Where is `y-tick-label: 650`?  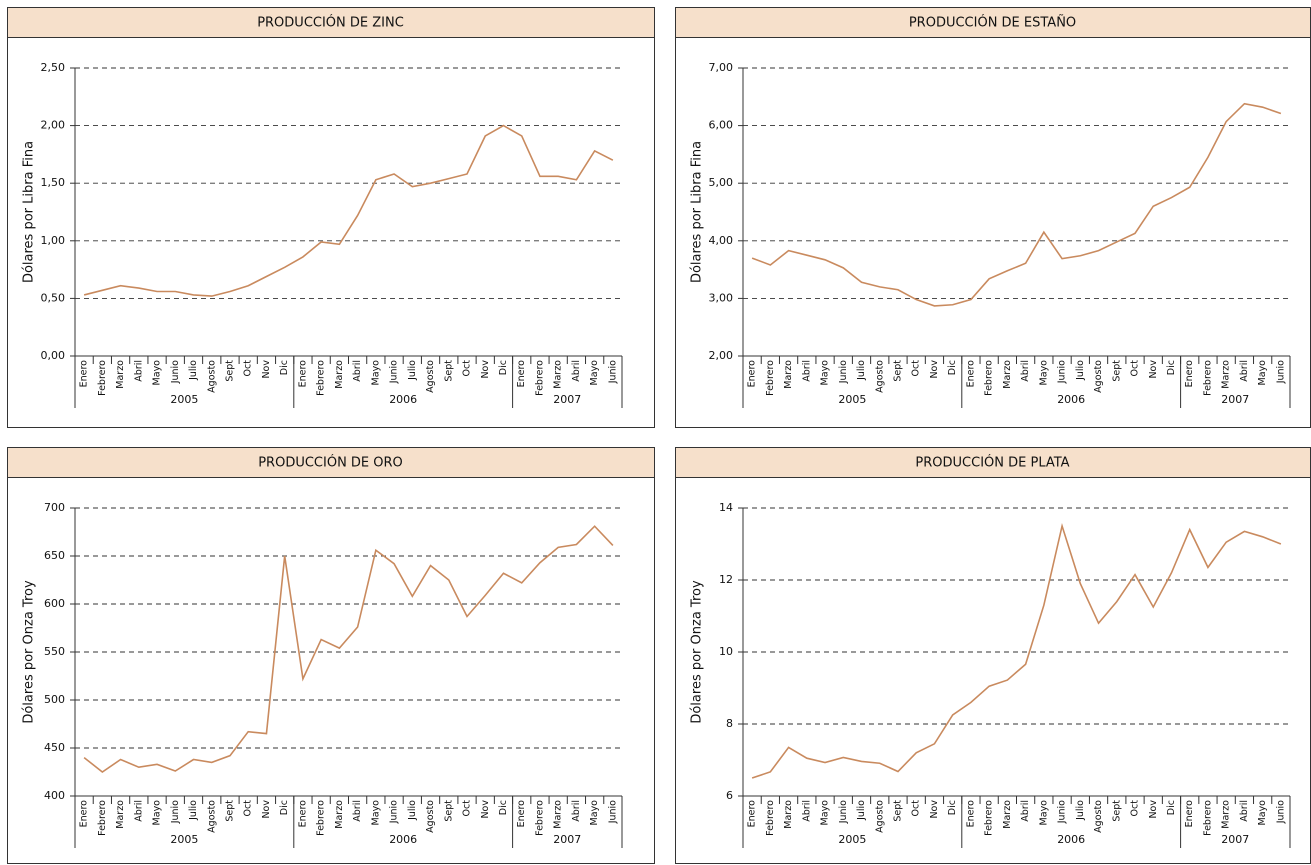 y-tick-label: 650 is located at coordinates (54, 555).